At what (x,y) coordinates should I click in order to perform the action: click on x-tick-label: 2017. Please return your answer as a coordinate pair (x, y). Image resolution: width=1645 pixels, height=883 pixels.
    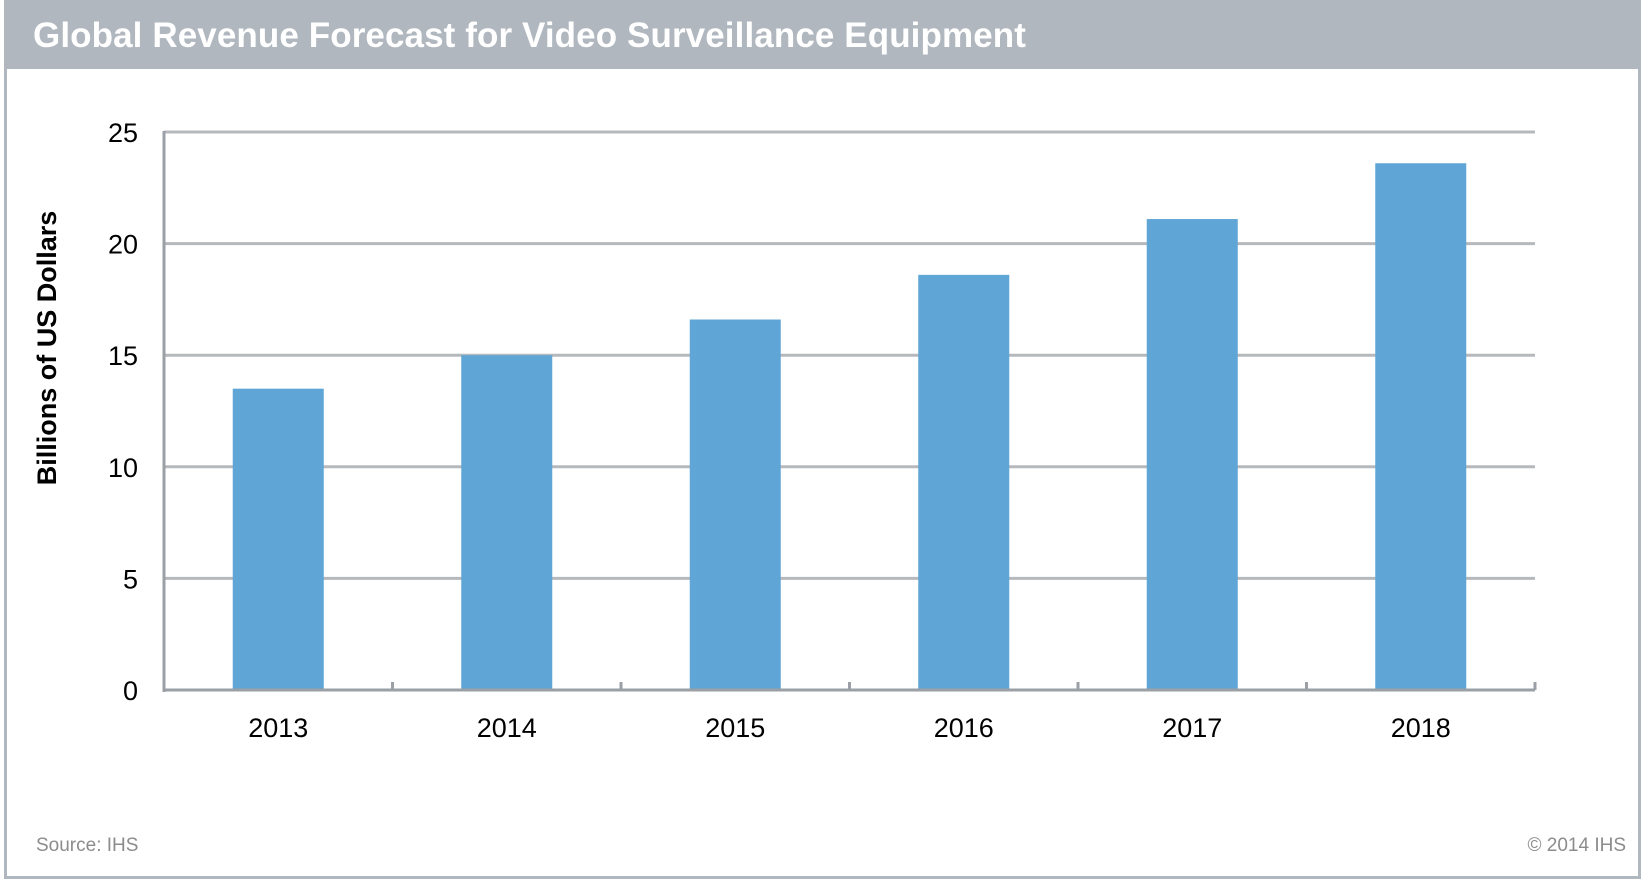
    Looking at the image, I should click on (1192, 728).